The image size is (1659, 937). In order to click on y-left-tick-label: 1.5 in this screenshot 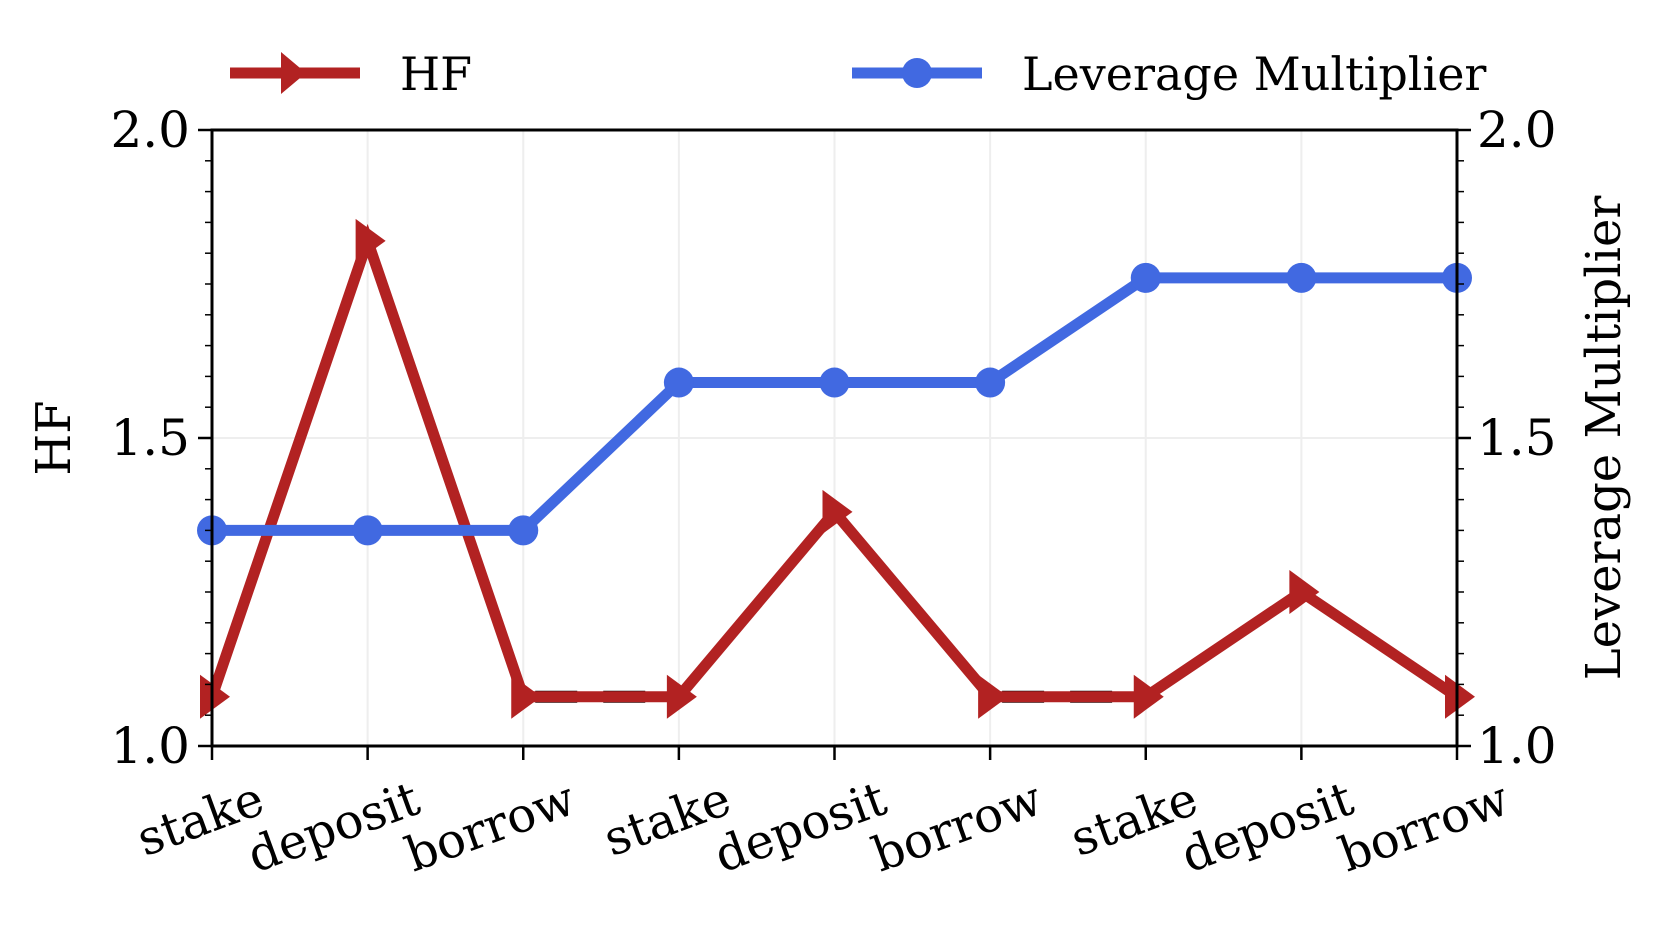, I will do `click(150, 438)`.